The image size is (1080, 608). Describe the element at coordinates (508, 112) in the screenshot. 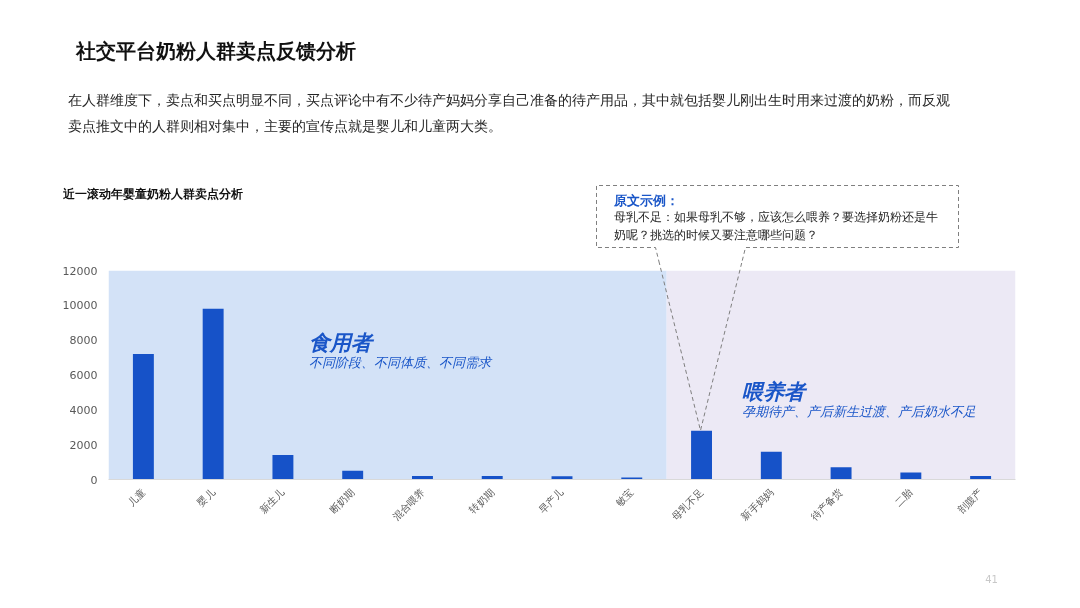

I see `chart-subtitle: 在人群维度下，卖点和买点明显不同，买点评论中有不少待产妈妈分享自己准备的待产用品，其中就包括婴儿刚出生时用来过渡的奶粉，而反观卖点推文中的人群则相对集中，主要的宣传点就是婴儿和儿童两大类。` at that location.